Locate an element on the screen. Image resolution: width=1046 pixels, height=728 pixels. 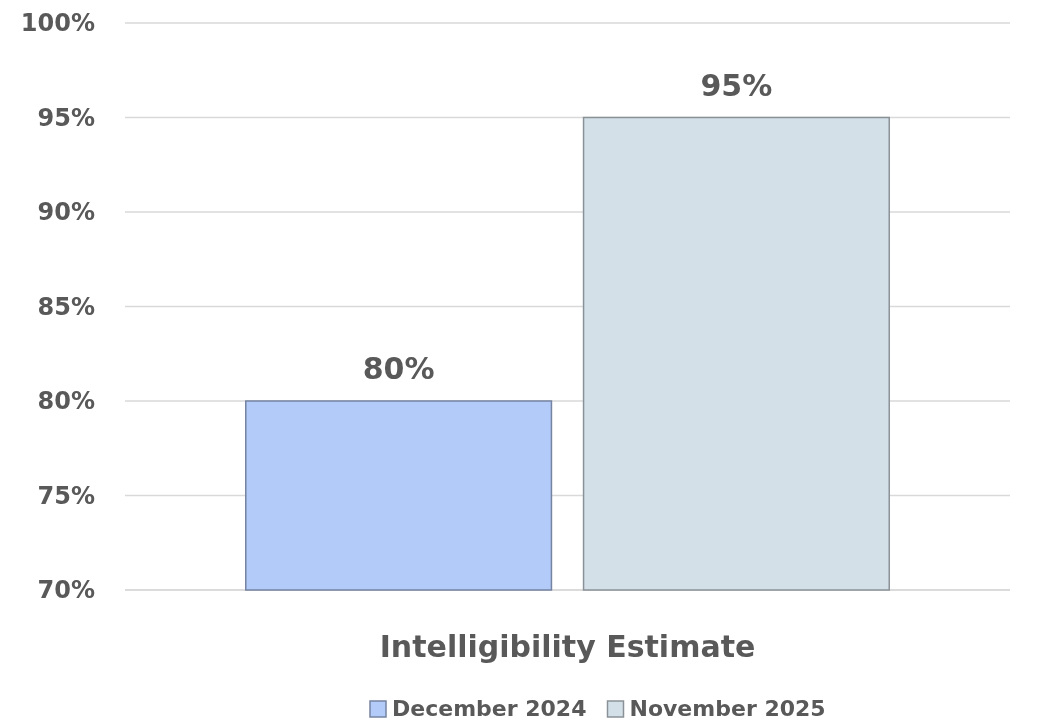
data-label: 80% is located at coordinates (398, 368).